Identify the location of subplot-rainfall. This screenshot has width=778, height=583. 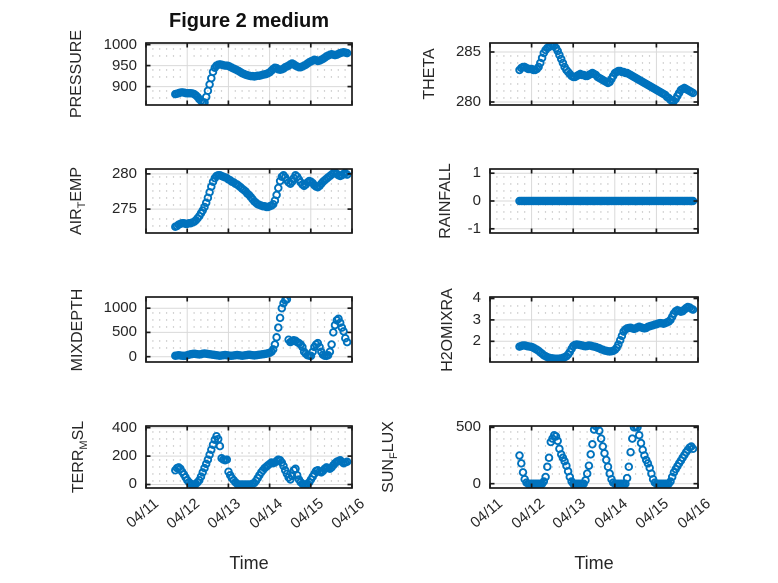
(594, 201).